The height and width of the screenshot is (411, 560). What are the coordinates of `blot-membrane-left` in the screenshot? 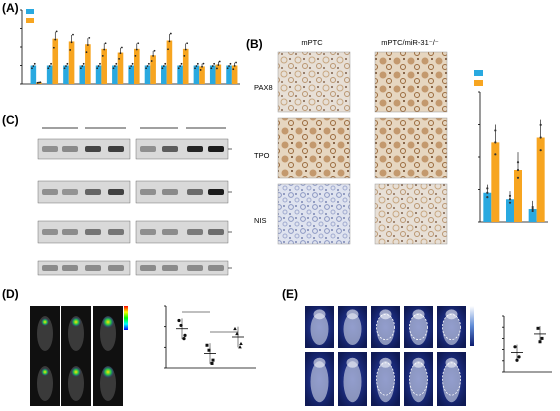 It's located at (84, 149).